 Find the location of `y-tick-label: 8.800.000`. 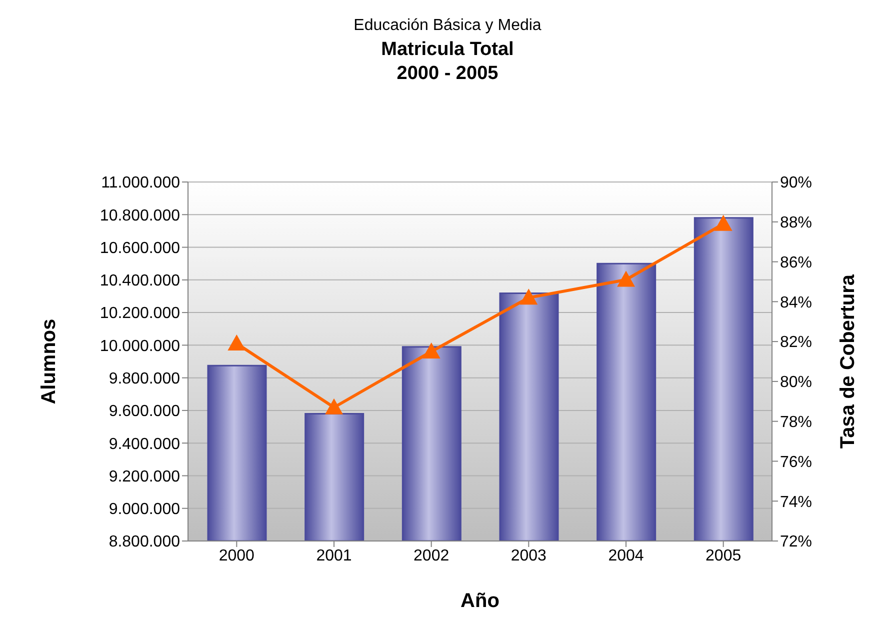

y-tick-label: 8.800.000 is located at coordinates (144, 542).